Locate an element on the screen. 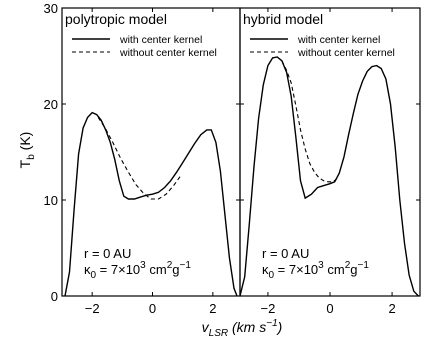 The width and height of the screenshot is (422, 345). x-axis-label-close: ) is located at coordinates (279, 327).